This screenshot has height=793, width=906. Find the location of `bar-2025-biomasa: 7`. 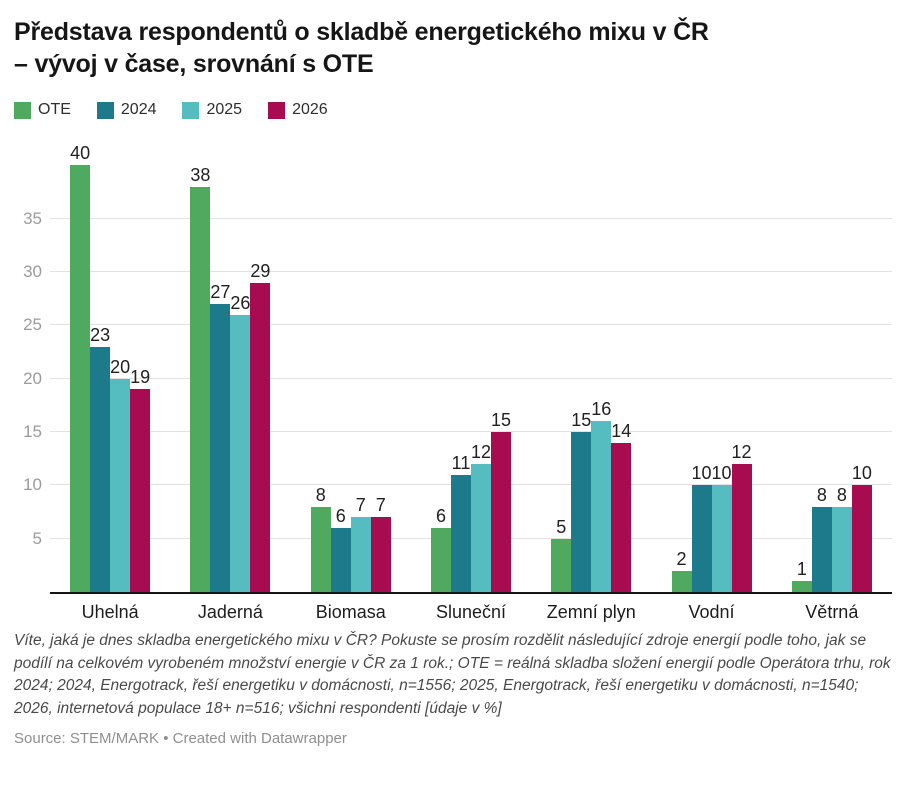

bar-2025-biomasa: 7 is located at coordinates (360, 544).